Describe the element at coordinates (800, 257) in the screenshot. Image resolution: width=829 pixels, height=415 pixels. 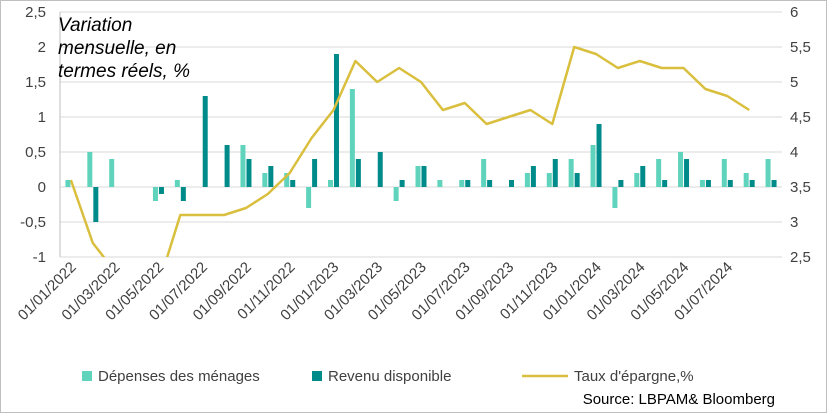
I see `y-right-tick-label: 2,5` at that location.